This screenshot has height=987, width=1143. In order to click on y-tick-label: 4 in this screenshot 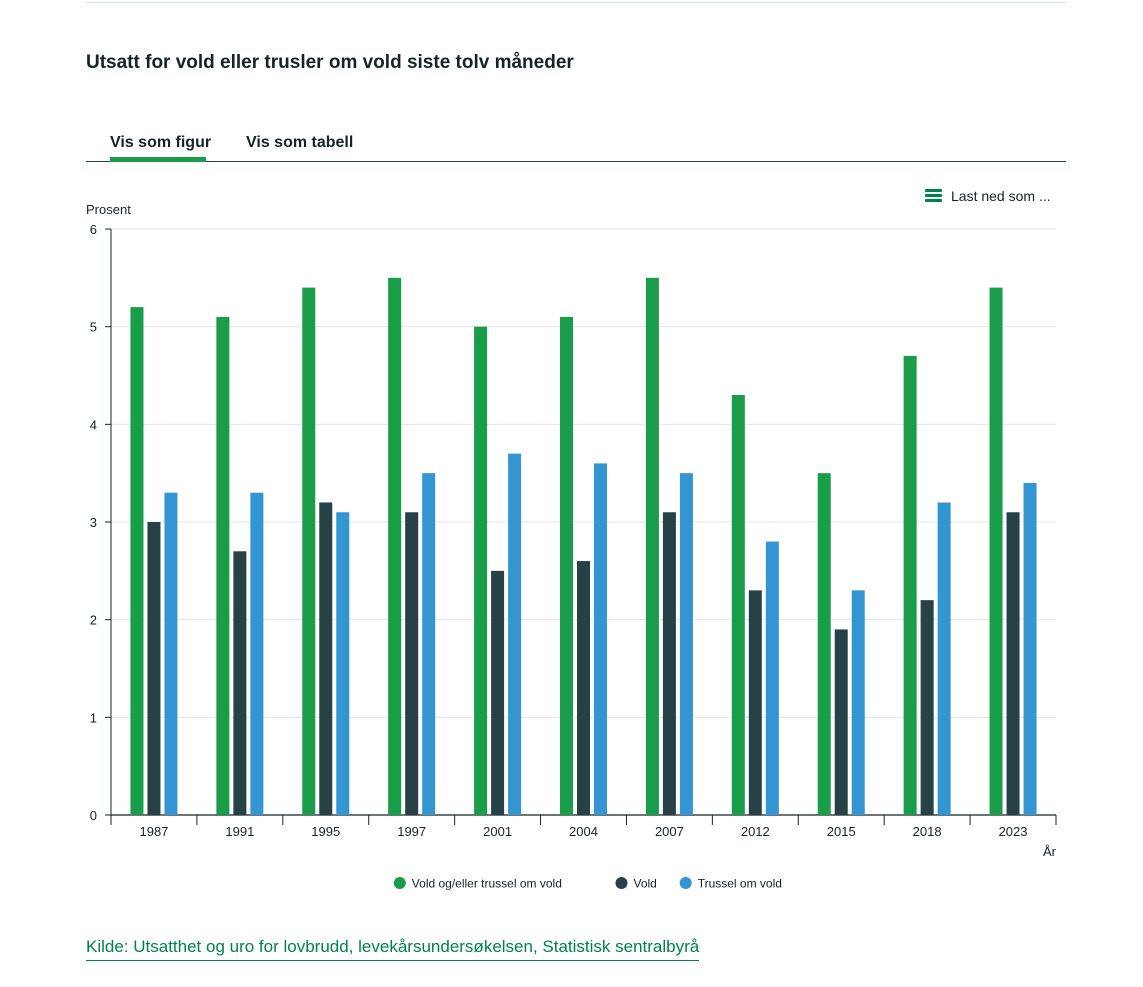, I will do `click(93, 424)`.